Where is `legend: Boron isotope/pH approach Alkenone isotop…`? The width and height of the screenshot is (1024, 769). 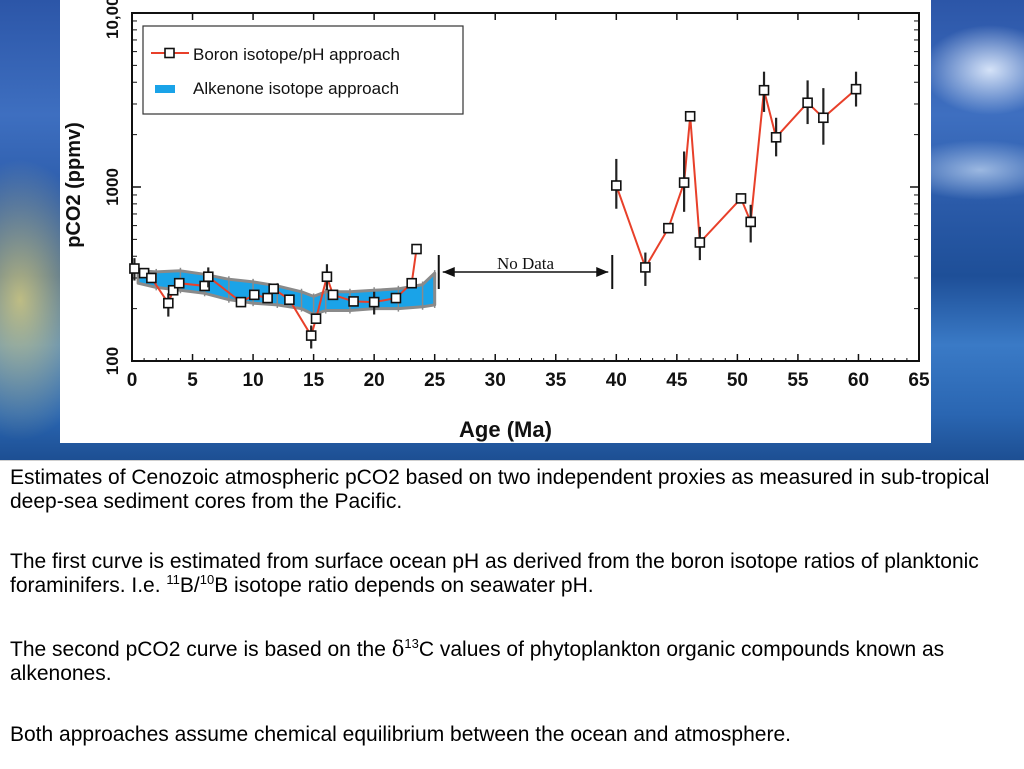 legend: Boron isotope/pH approach Alkenone isotop… is located at coordinates (303, 70).